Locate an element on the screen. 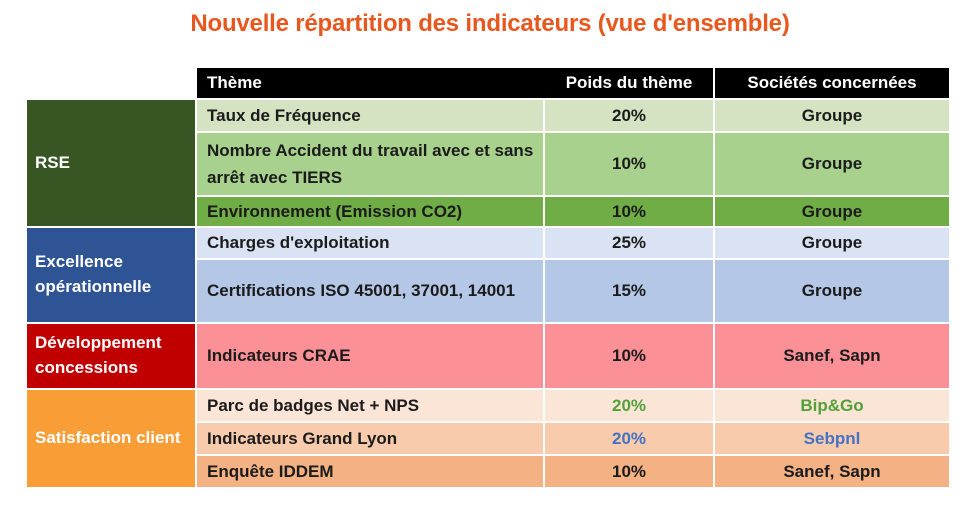 This screenshot has height=510, width=980. category-cell: Excellence opérationnelle is located at coordinates (111, 275).